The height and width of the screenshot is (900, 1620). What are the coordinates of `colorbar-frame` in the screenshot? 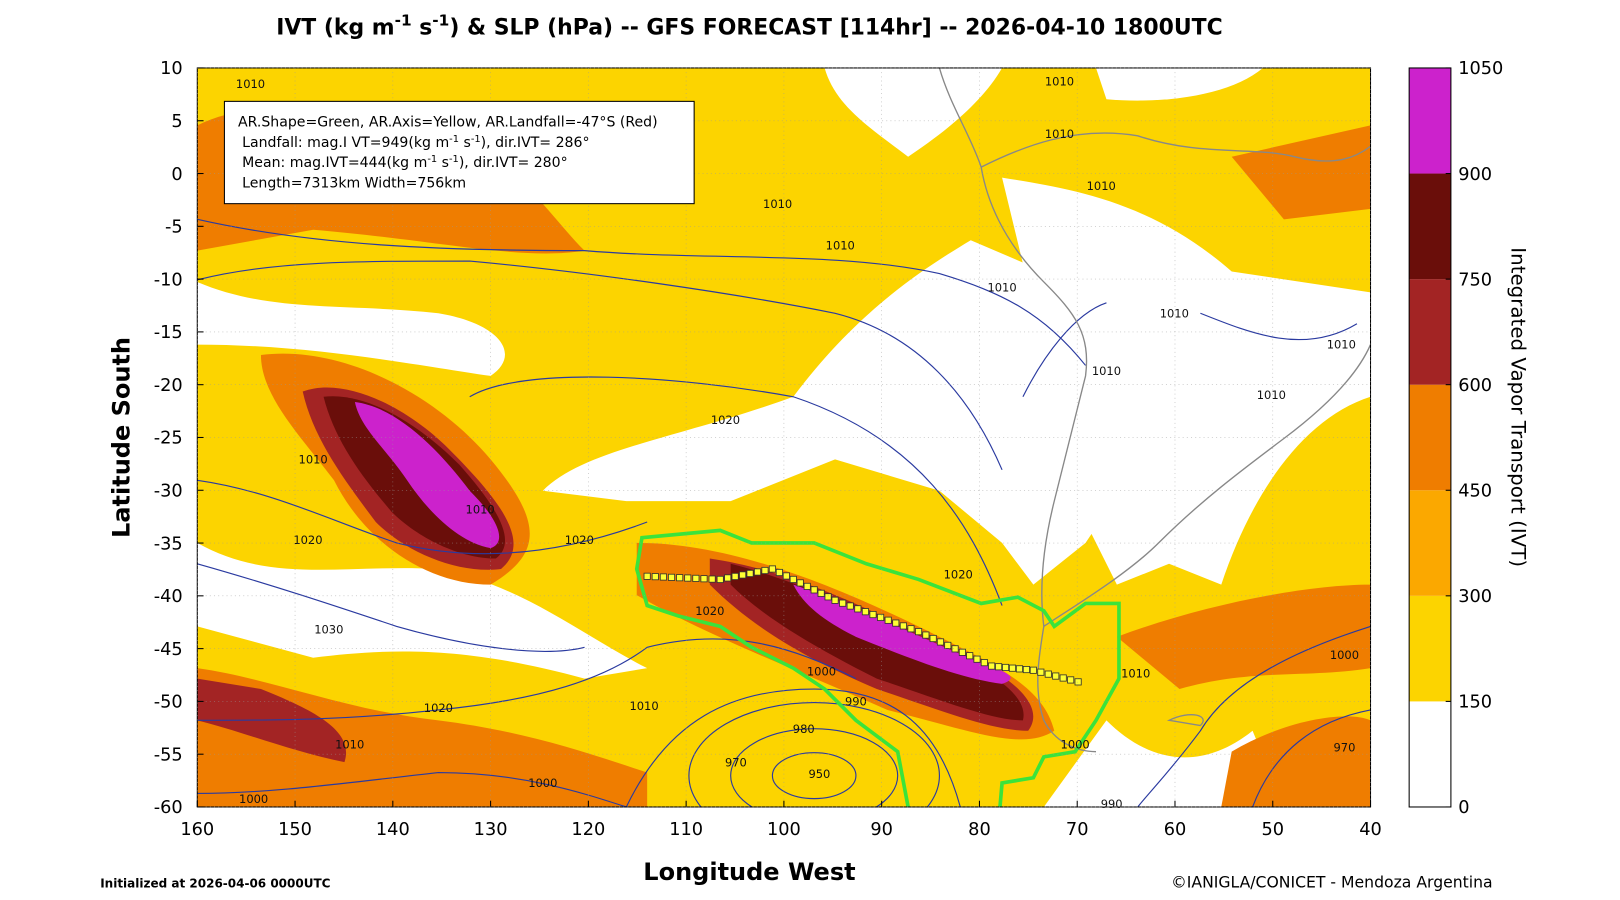 It's located at (1430, 437).